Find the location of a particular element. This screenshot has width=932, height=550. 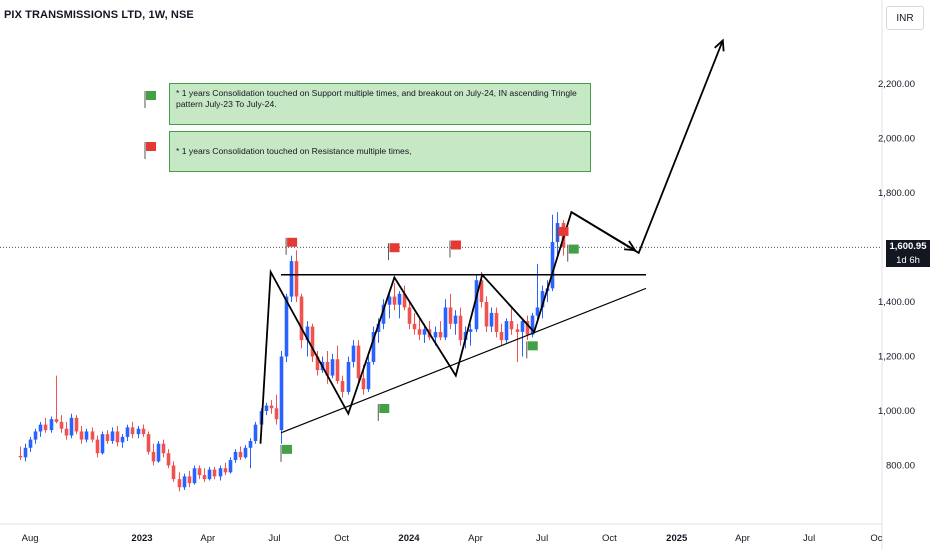

note-green-flag-icon is located at coordinates (150, 99).